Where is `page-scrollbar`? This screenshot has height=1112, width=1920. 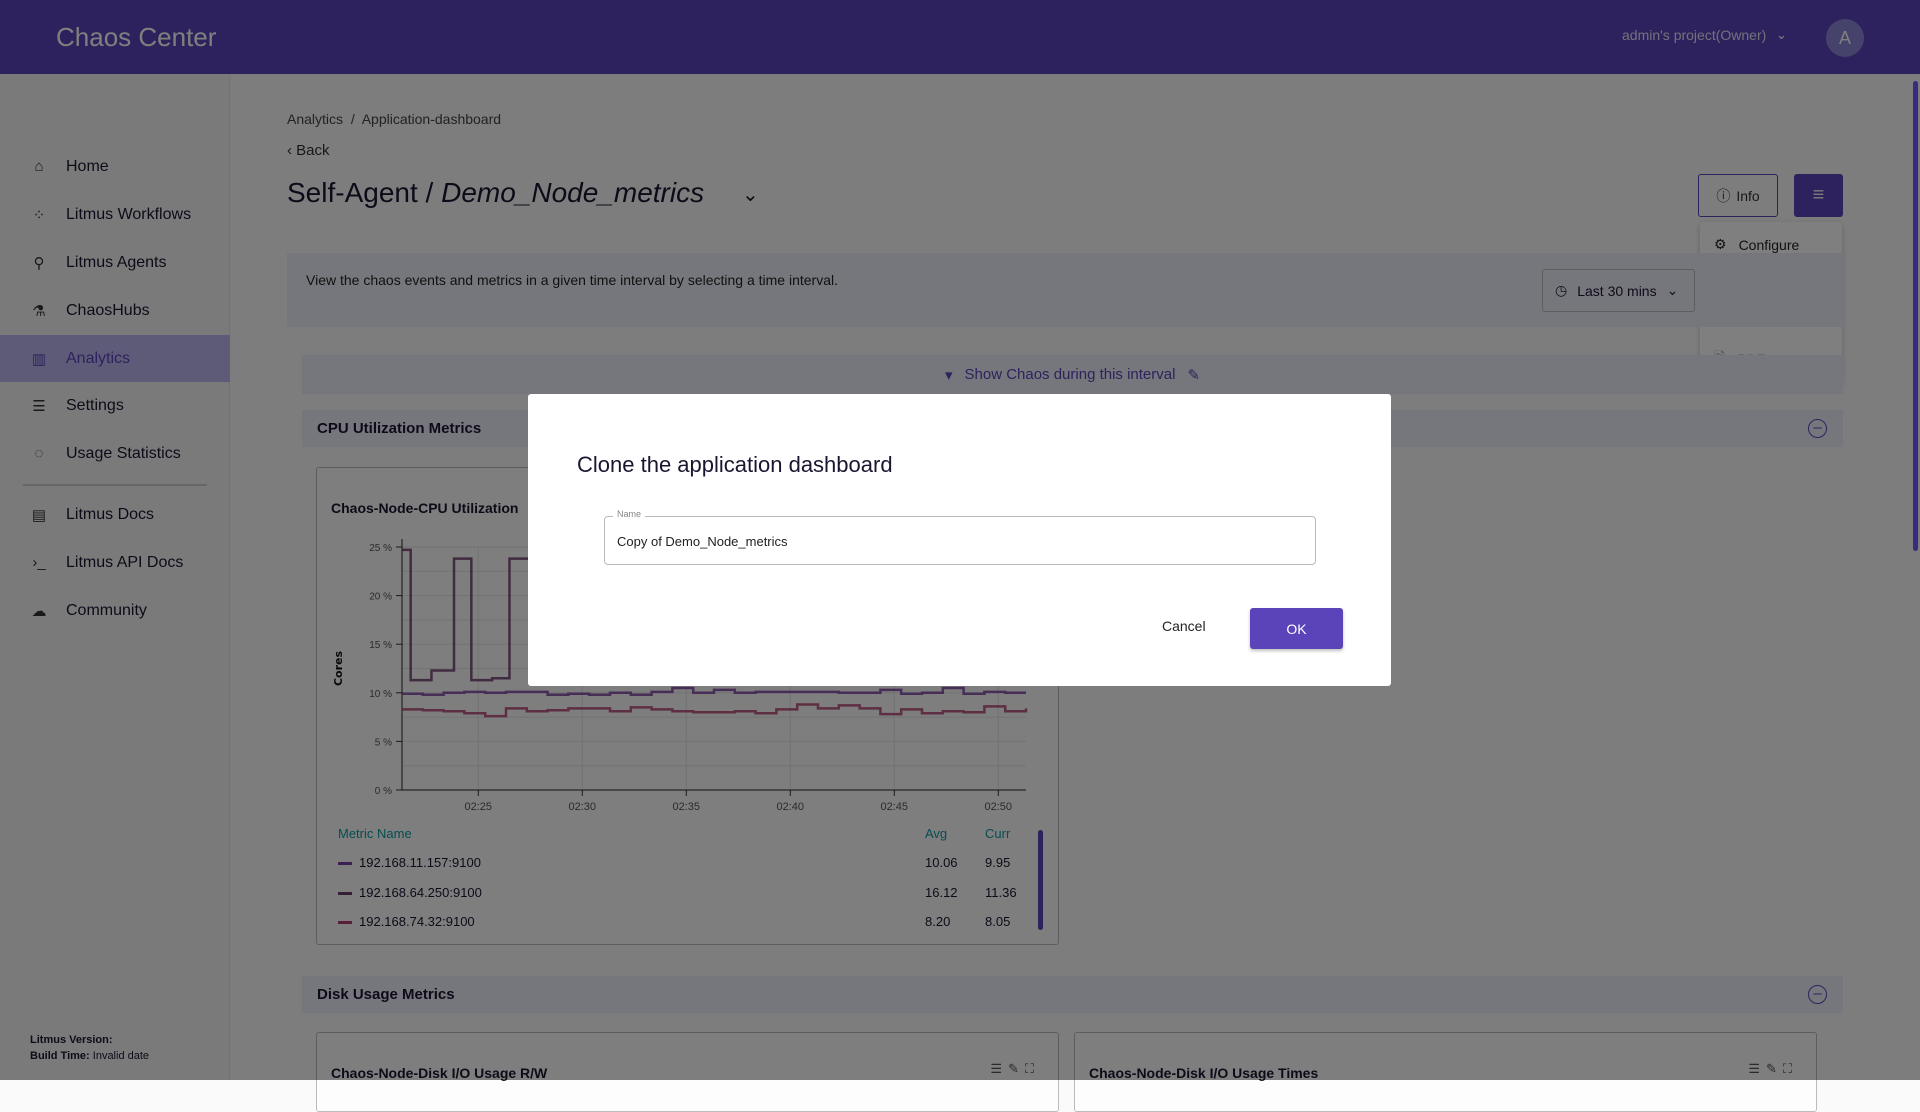 page-scrollbar is located at coordinates (1915, 316).